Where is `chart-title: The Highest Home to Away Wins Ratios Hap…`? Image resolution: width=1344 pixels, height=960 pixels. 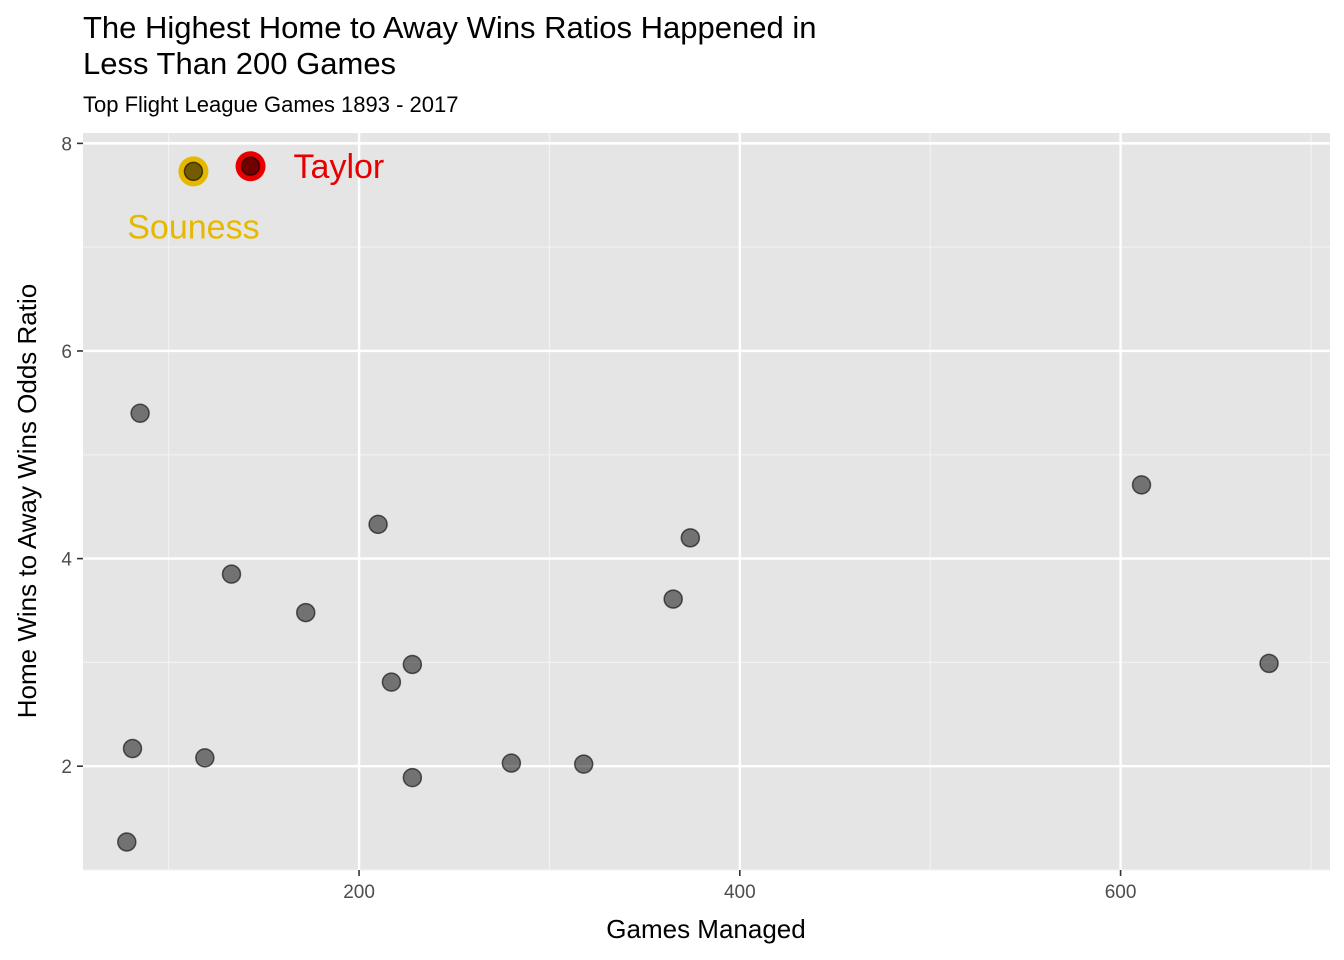 chart-title: The Highest Home to Away Wins Ratios Hap… is located at coordinates (450, 45).